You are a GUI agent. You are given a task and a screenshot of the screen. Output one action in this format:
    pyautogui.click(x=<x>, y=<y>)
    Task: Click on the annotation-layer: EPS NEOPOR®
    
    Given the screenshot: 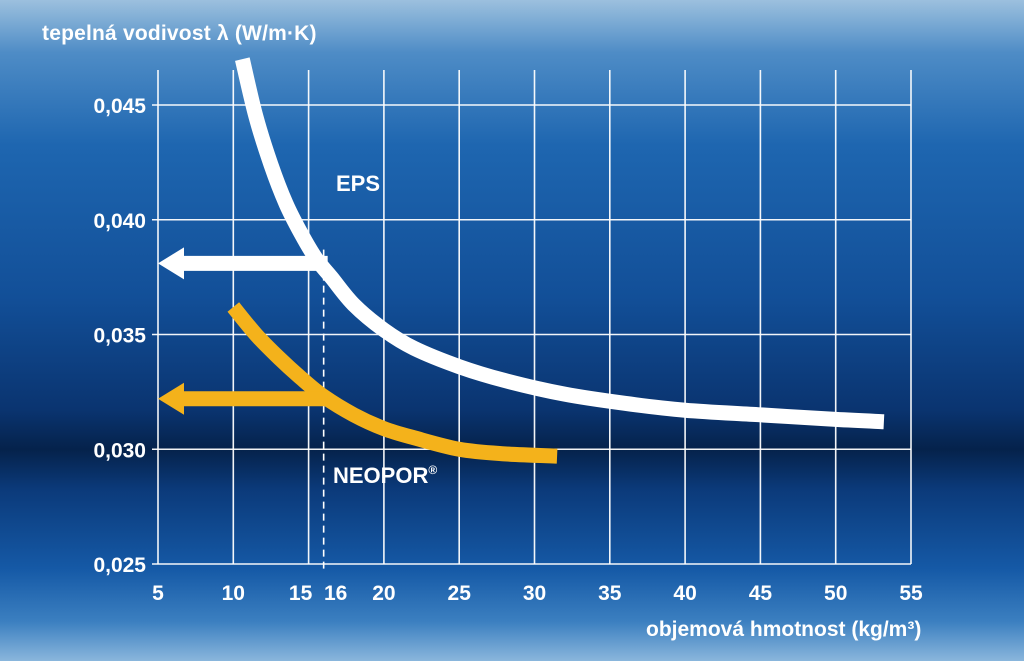 What is the action you would take?
    pyautogui.click(x=385, y=329)
    